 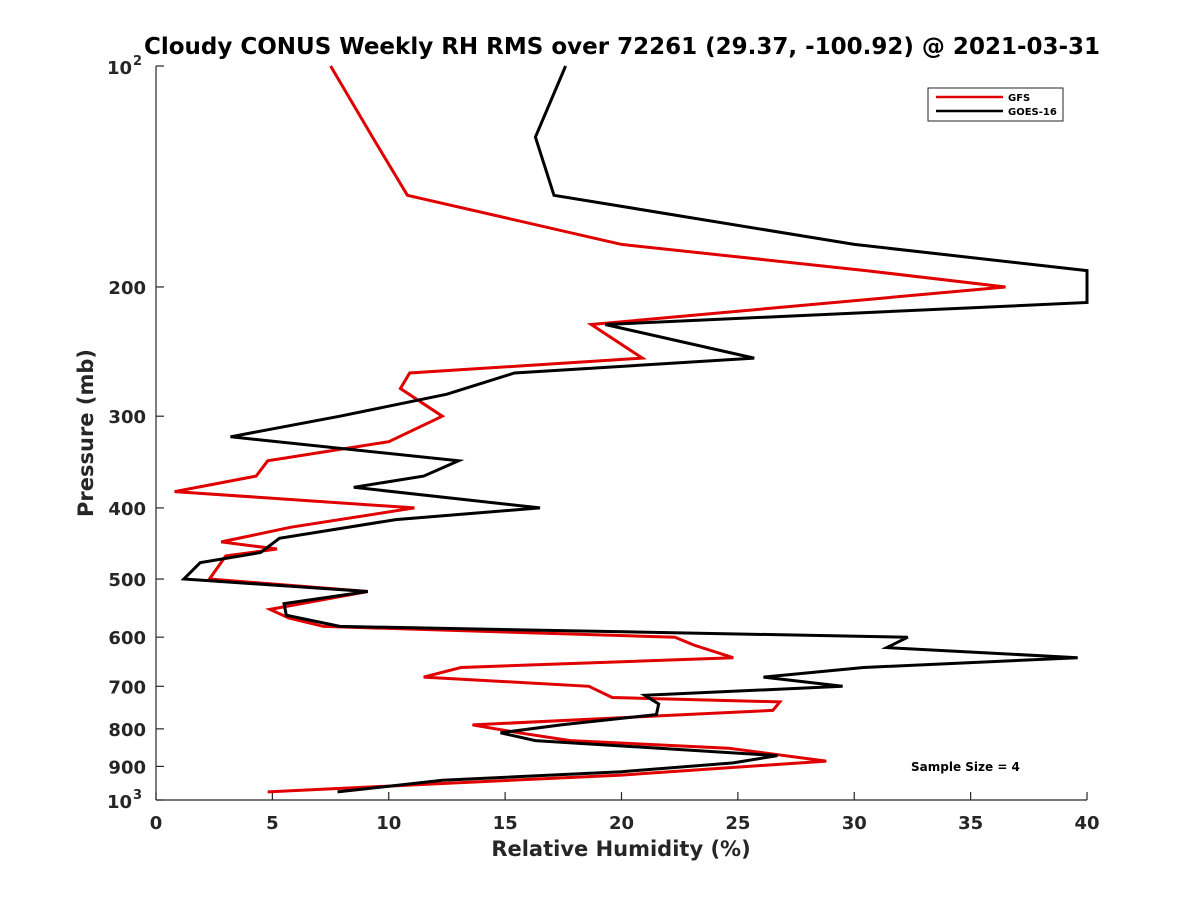 I want to click on x-ticks: 0 5 10 15 20 25 30 35 40, so click(x=625, y=813).